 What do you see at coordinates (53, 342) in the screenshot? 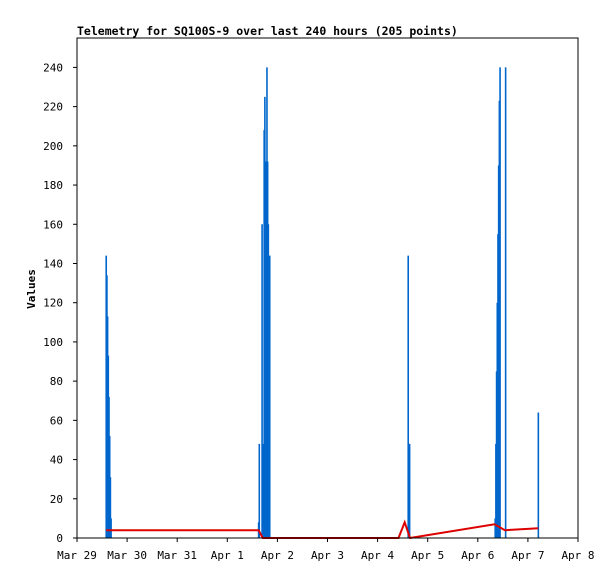
I see `y-tick-label: 100` at bounding box center [53, 342].